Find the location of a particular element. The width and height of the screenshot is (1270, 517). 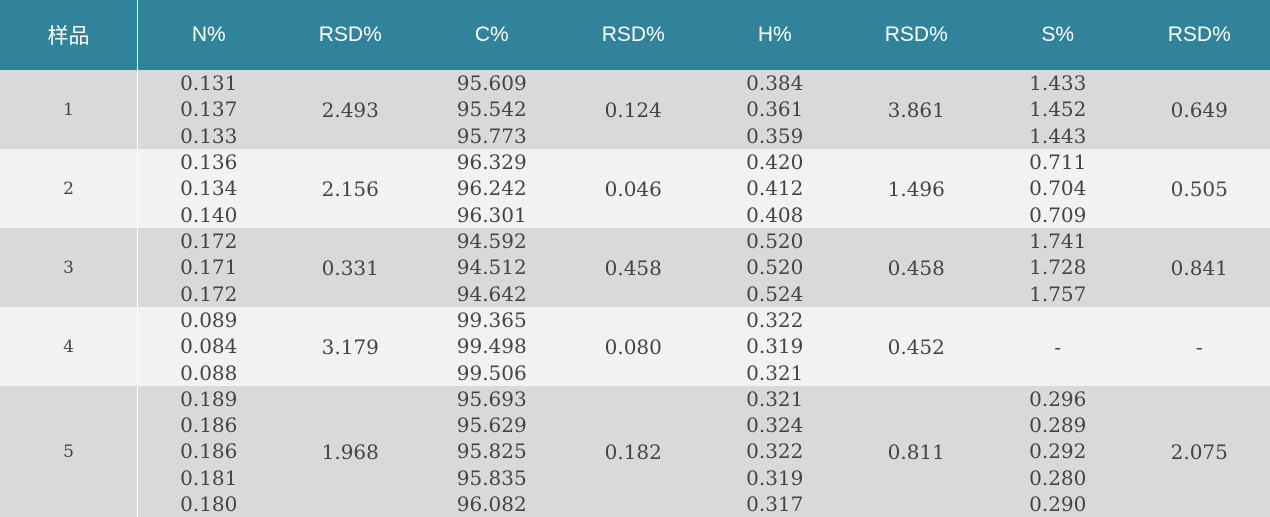

header-h: H% is located at coordinates (774, 34).